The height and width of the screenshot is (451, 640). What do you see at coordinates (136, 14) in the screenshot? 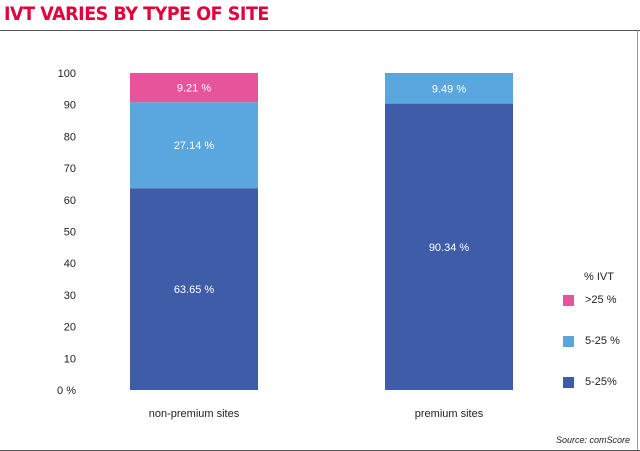
I see `chart-title: IVT VARIES BY TYPE OF SITE` at bounding box center [136, 14].